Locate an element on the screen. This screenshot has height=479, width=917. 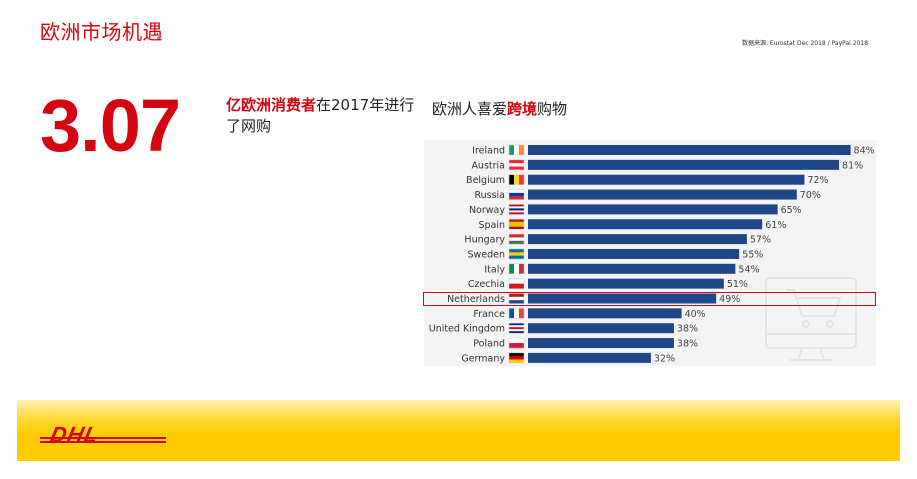
flag-poland-icon is located at coordinates (516, 343).